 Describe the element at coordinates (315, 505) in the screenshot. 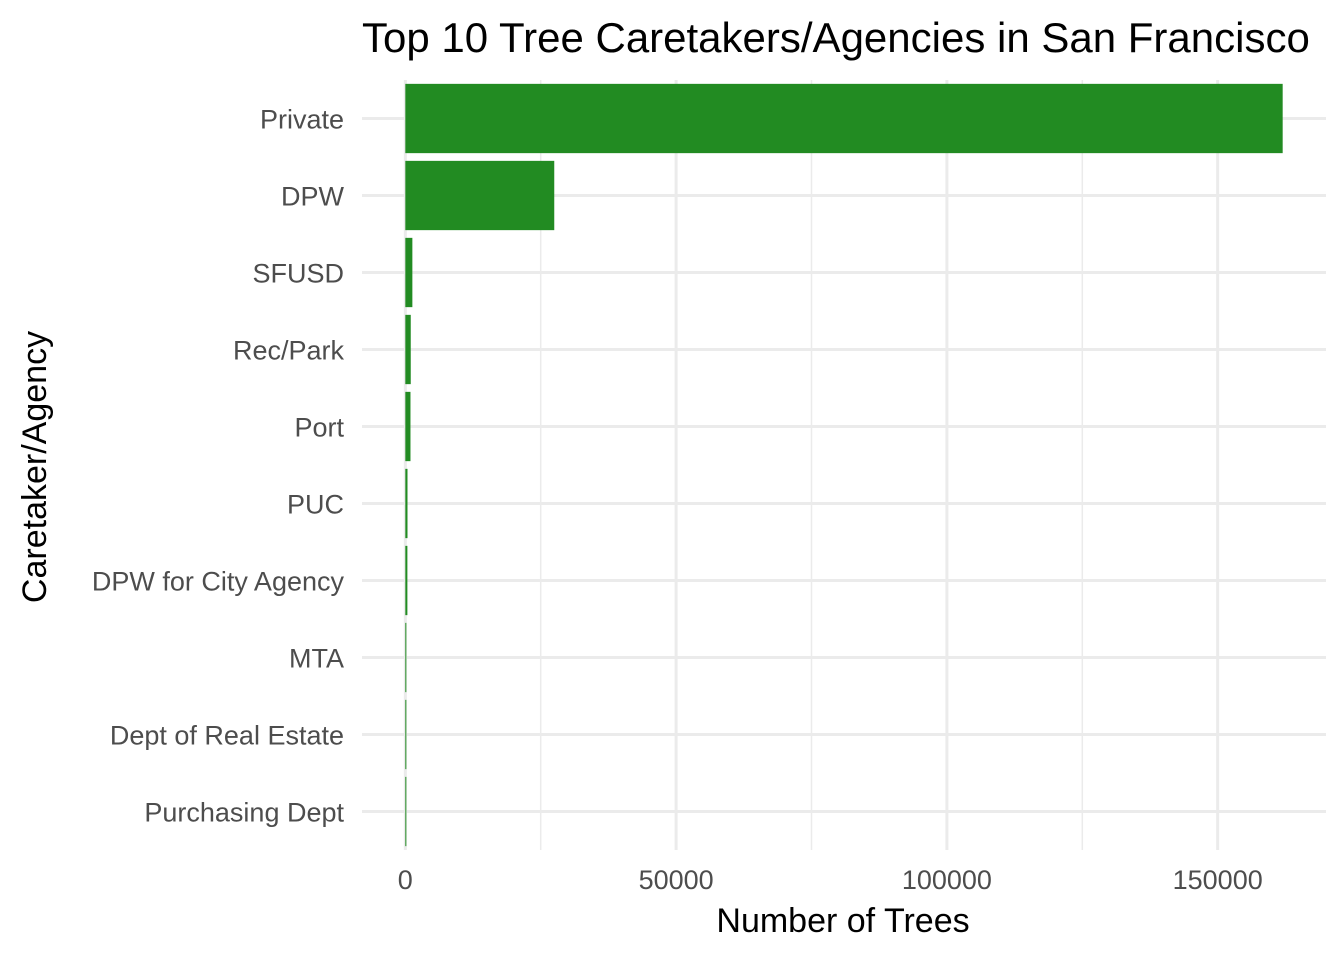

I see `y-tick-label: PUC` at that location.